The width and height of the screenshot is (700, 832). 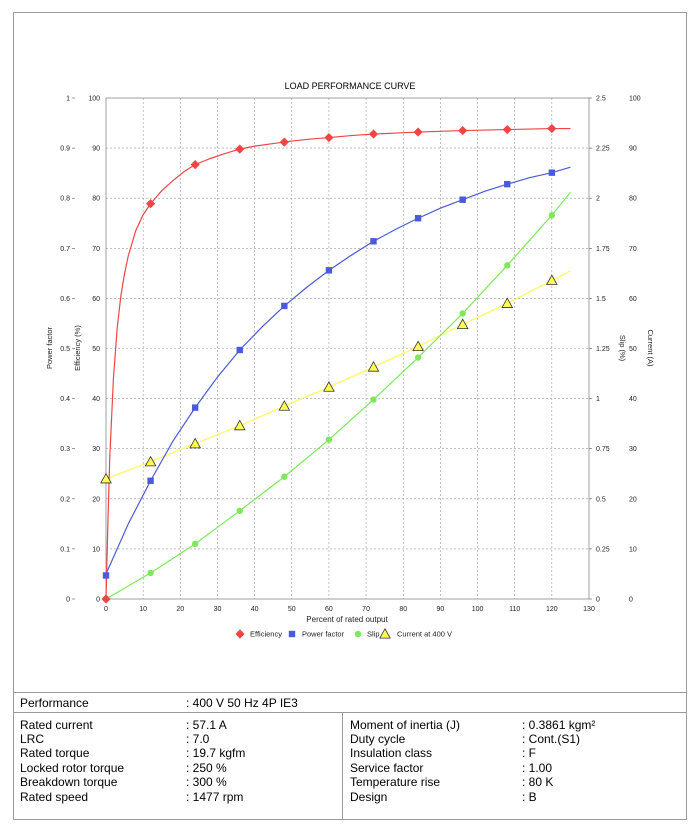 I want to click on x-tick-label: 120, so click(x=552, y=609).